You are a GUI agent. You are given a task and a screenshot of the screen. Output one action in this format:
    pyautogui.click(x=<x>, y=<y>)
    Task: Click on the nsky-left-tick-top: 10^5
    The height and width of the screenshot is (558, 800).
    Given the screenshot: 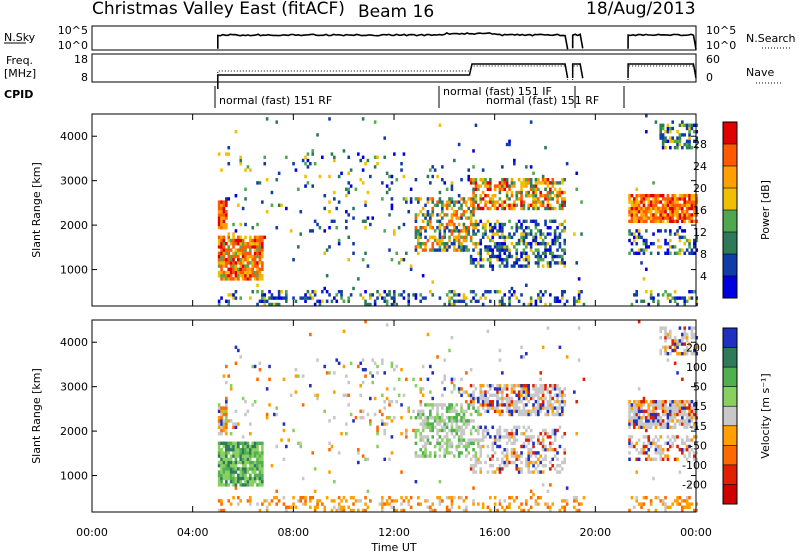 What is the action you would take?
    pyautogui.click(x=73, y=30)
    